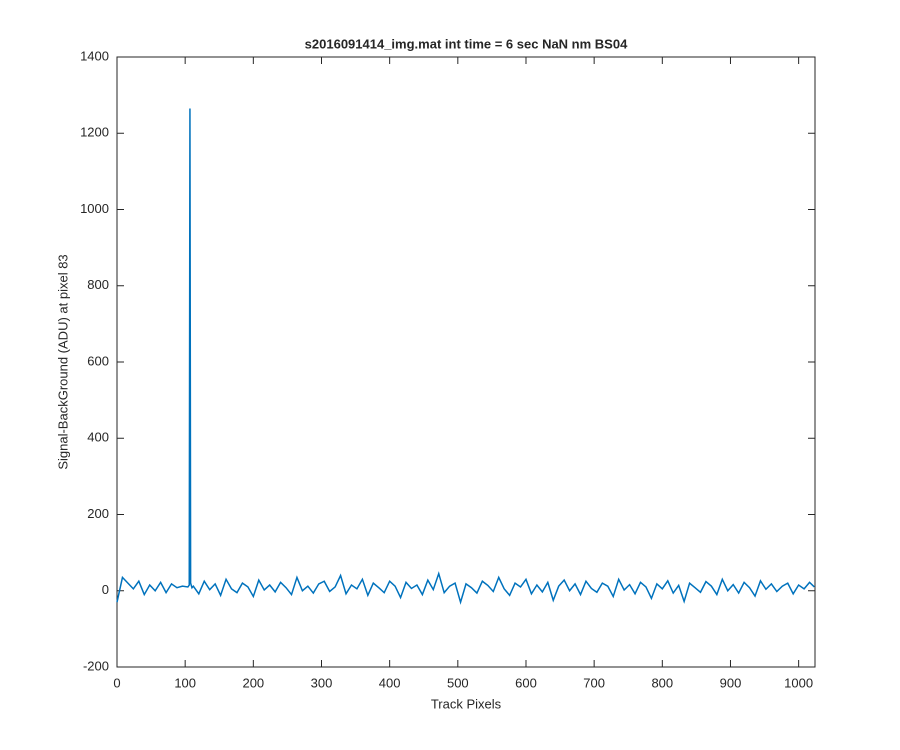  Describe the element at coordinates (94, 55) in the screenshot. I see `y-tick-label: 1400` at that location.